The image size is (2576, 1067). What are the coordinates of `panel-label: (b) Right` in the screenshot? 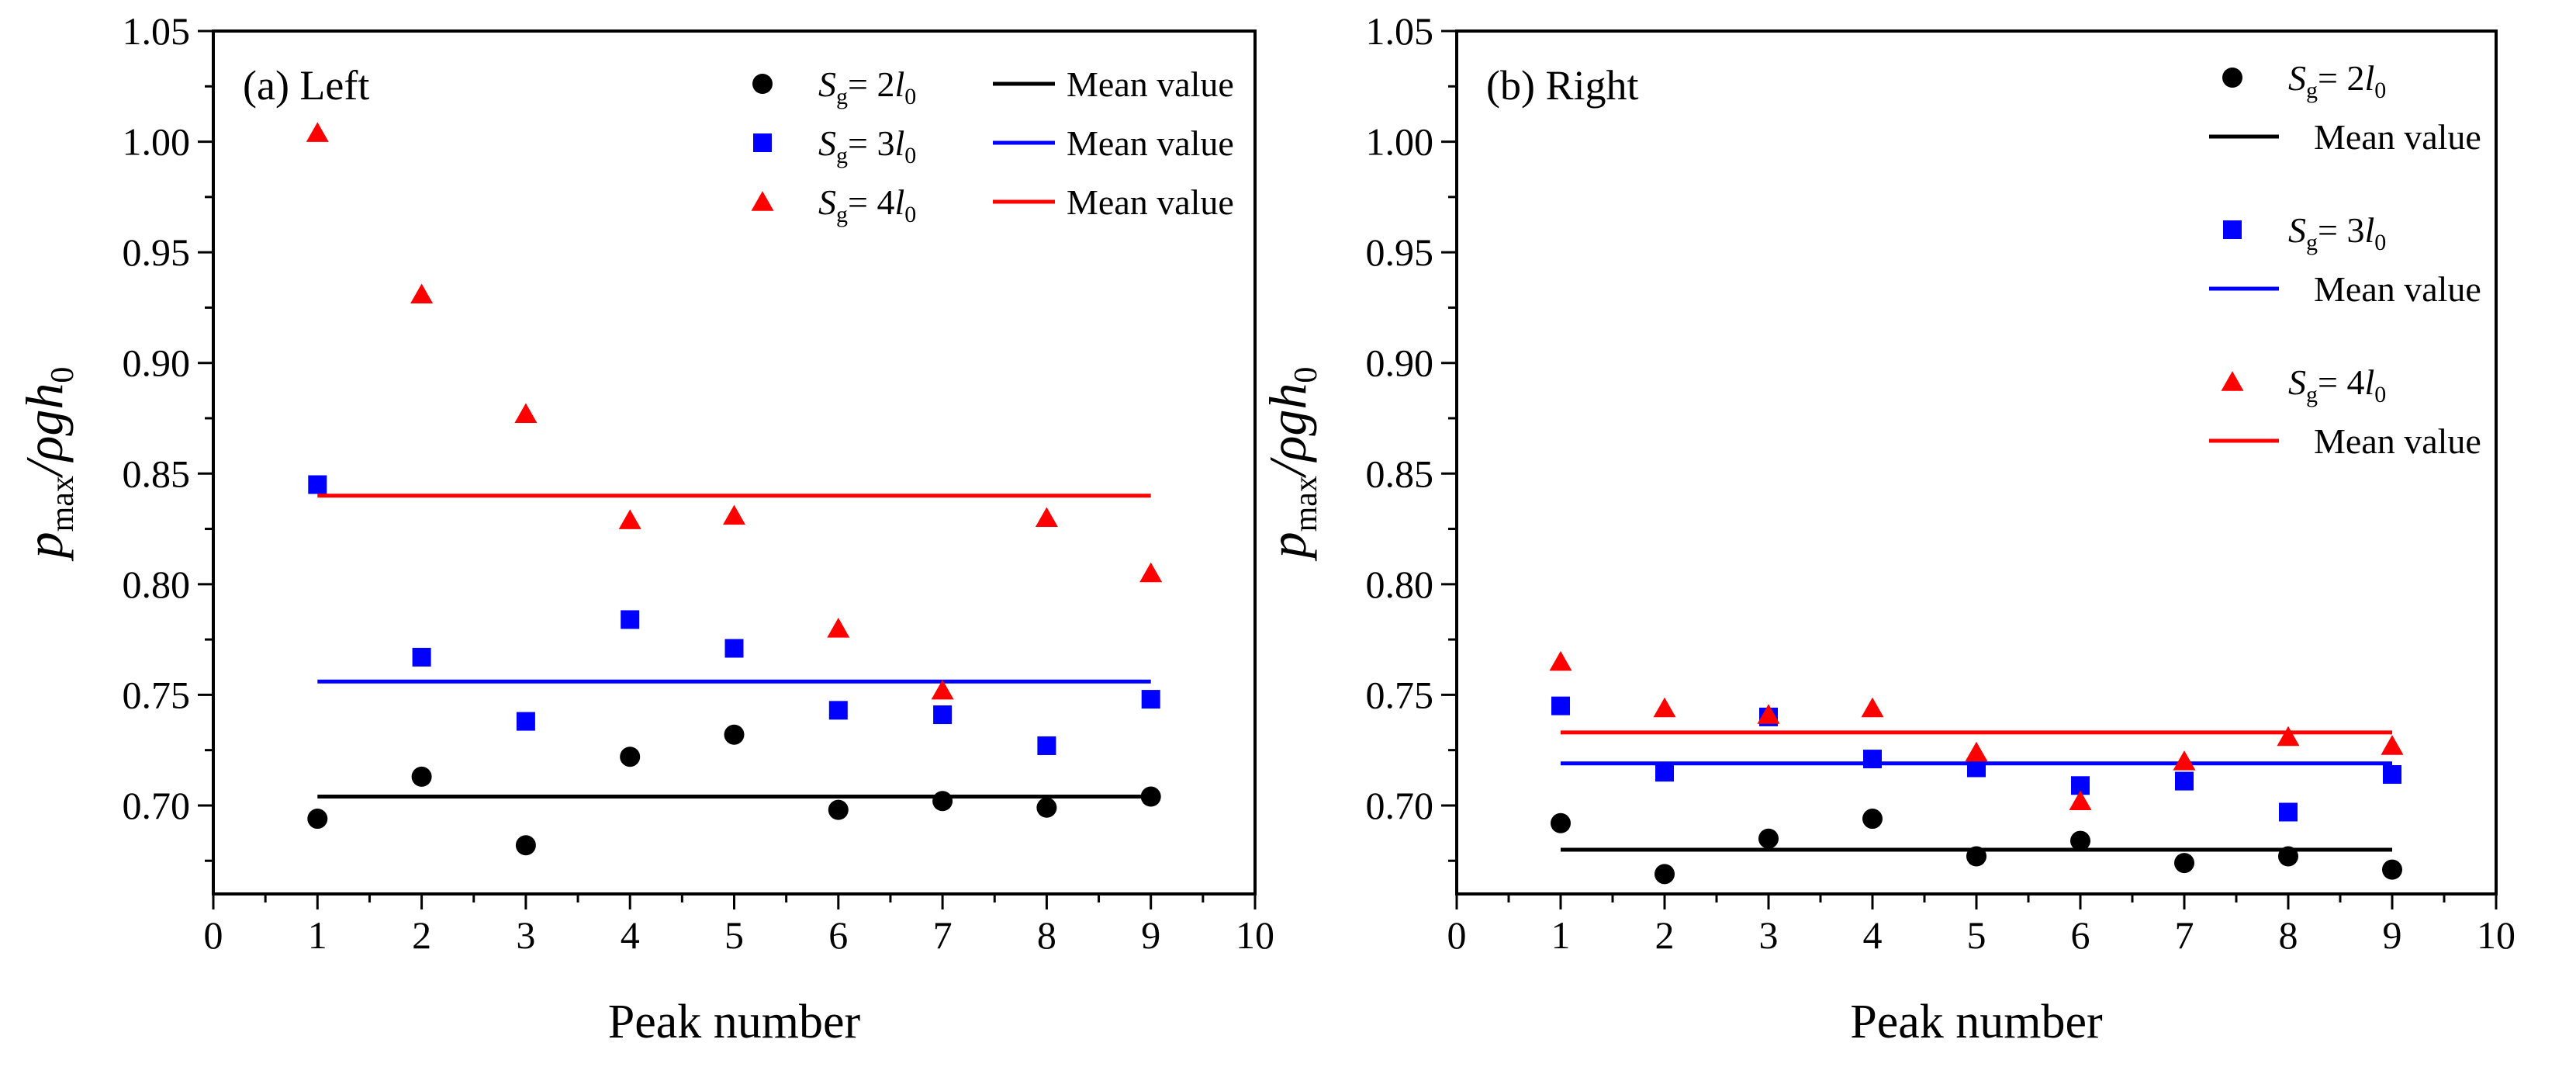 It's located at (1562, 85).